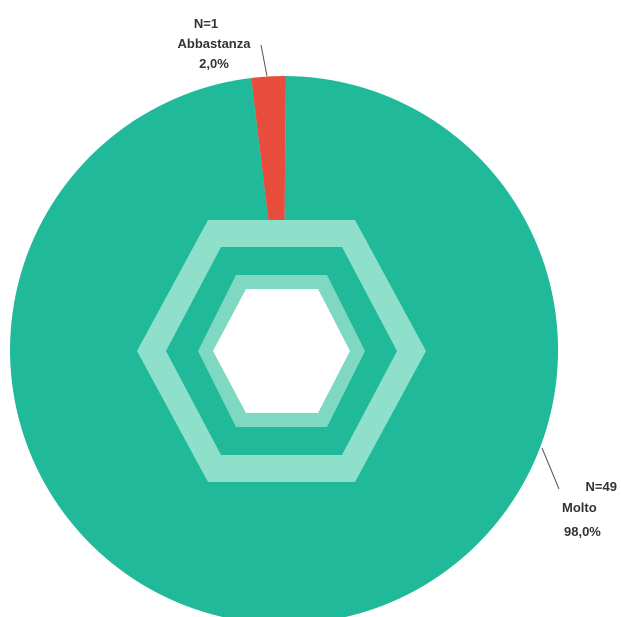 This screenshot has width=621, height=617. What do you see at coordinates (579, 507) in the screenshot?
I see `molto-name-label: Molto` at bounding box center [579, 507].